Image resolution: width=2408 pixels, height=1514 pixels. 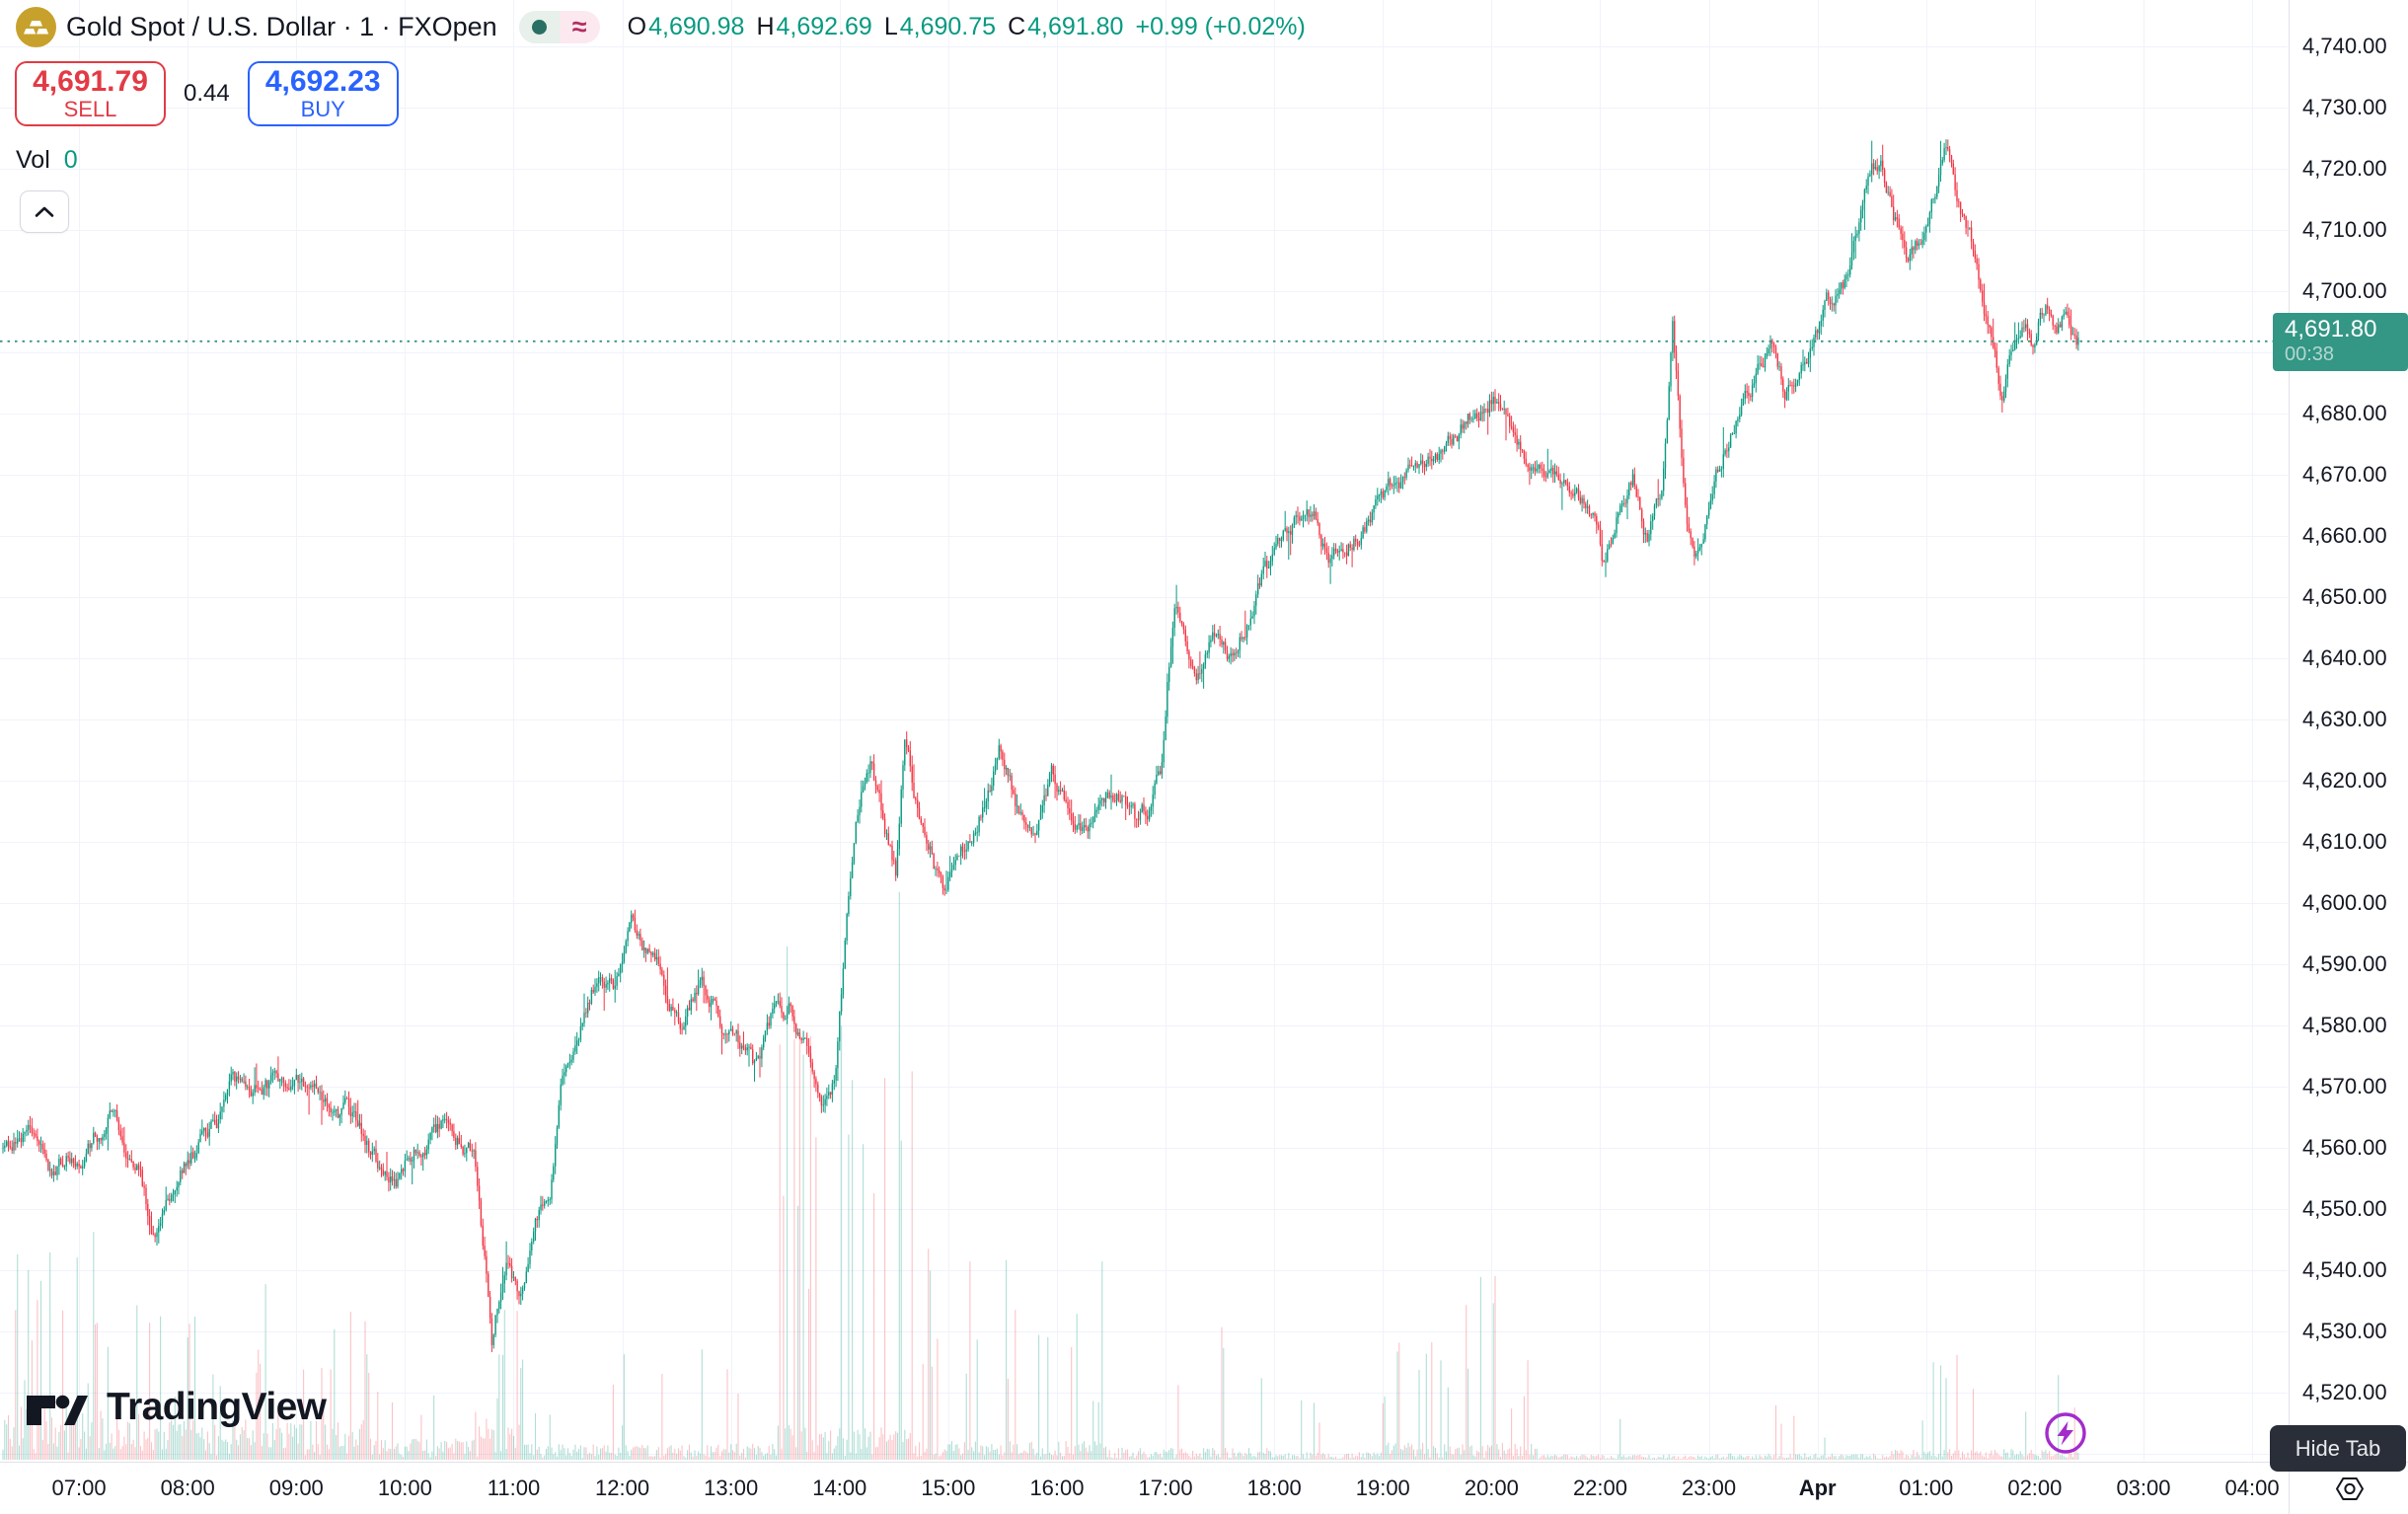 What do you see at coordinates (1274, 1488) in the screenshot?
I see `time-axis-label: 18:00` at bounding box center [1274, 1488].